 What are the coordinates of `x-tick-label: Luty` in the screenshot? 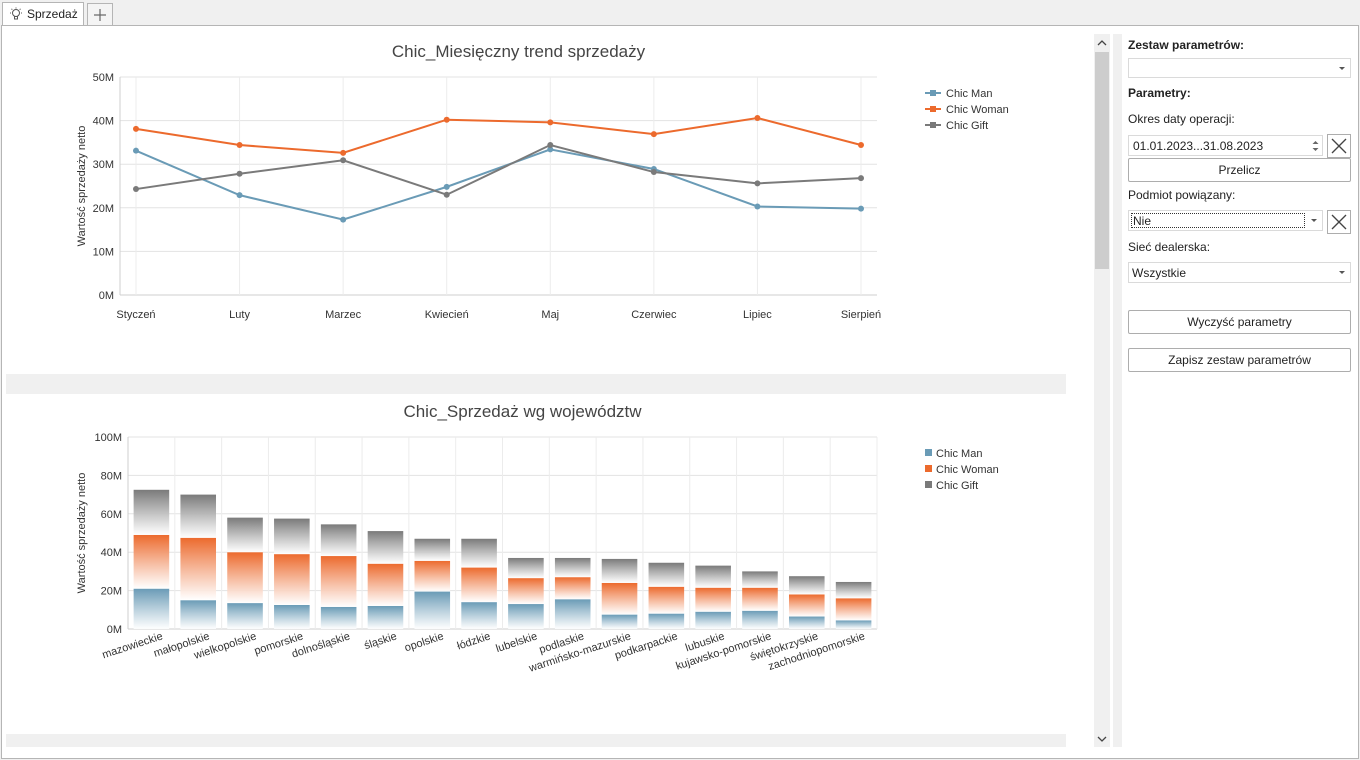 It's located at (239, 315).